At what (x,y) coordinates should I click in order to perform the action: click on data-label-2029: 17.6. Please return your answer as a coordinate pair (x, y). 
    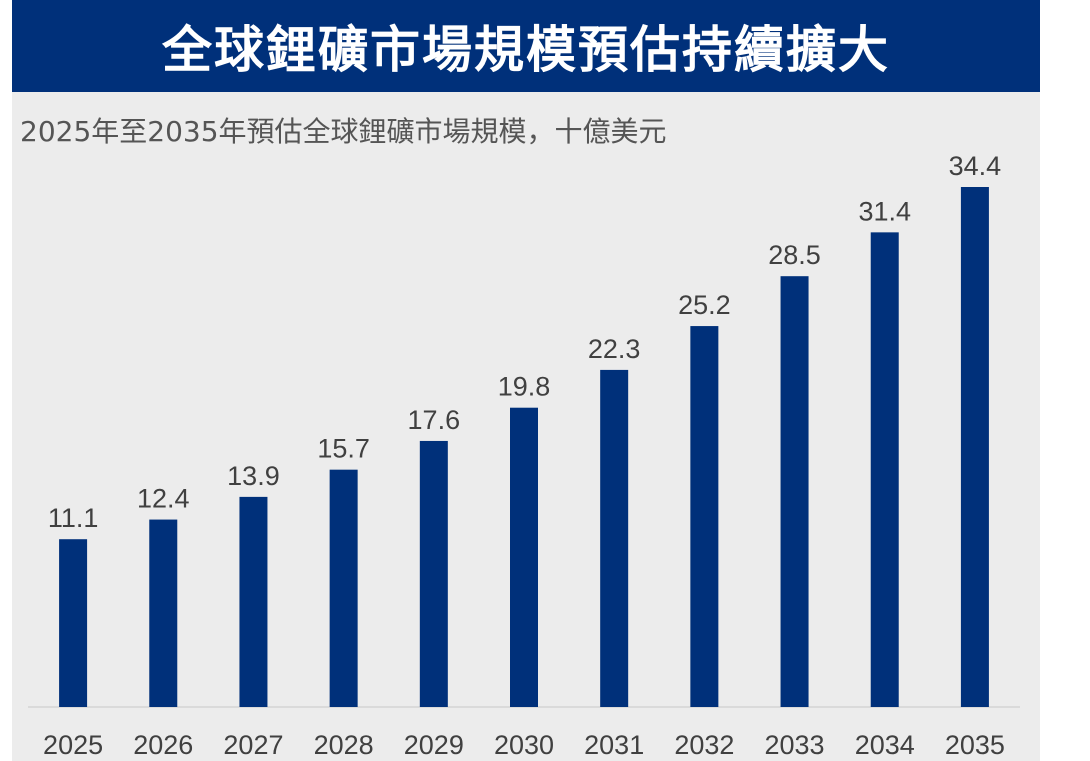
    Looking at the image, I should click on (434, 420).